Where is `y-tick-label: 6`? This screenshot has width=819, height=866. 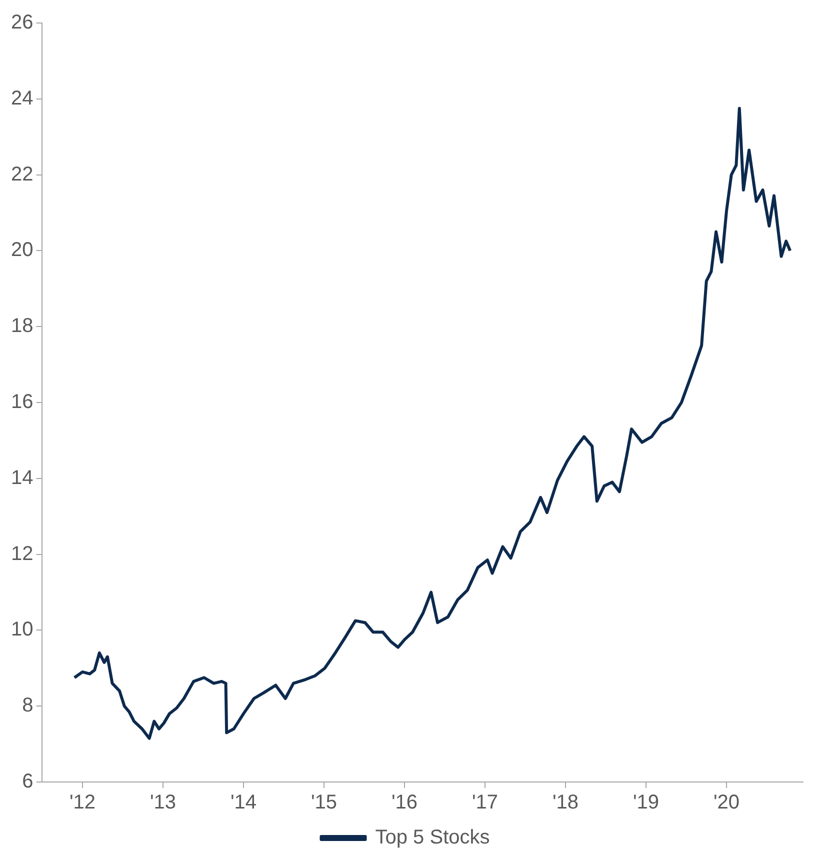 y-tick-label: 6 is located at coordinates (28, 781).